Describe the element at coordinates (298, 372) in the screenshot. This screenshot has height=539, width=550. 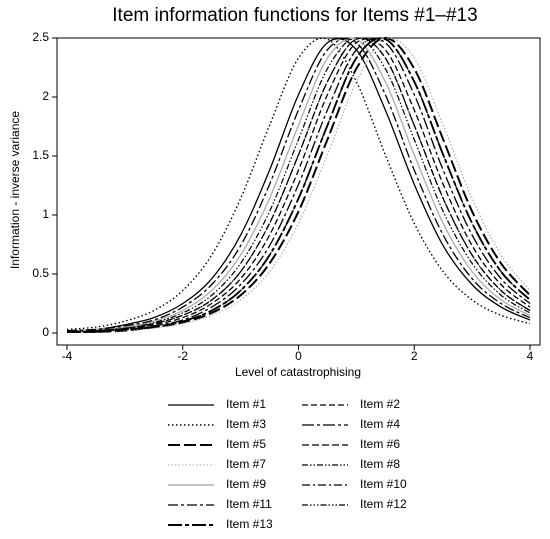
I see `x-axis-label: Level of catastrophising` at that location.